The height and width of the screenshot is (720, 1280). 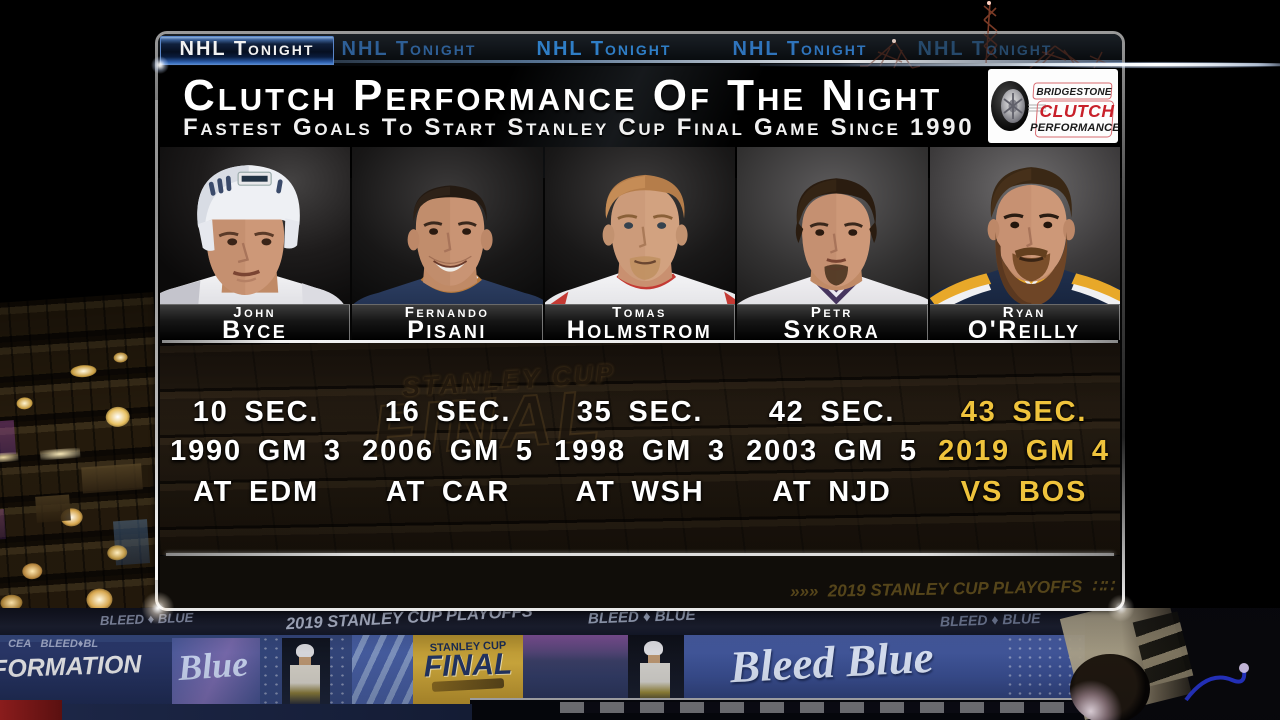 I want to click on svg-text: BRIDGESTONE, so click(x=1073, y=92).